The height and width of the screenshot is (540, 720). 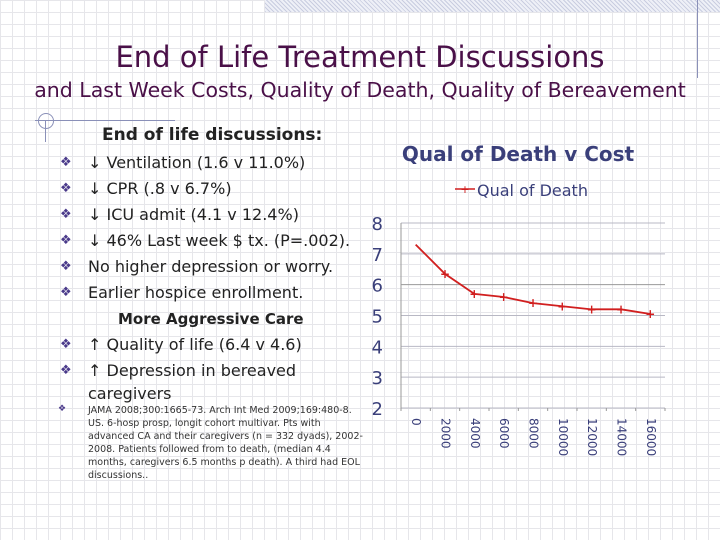 I want to click on slide-title: End of Life Treatment Discussions, so click(x=360, y=57).